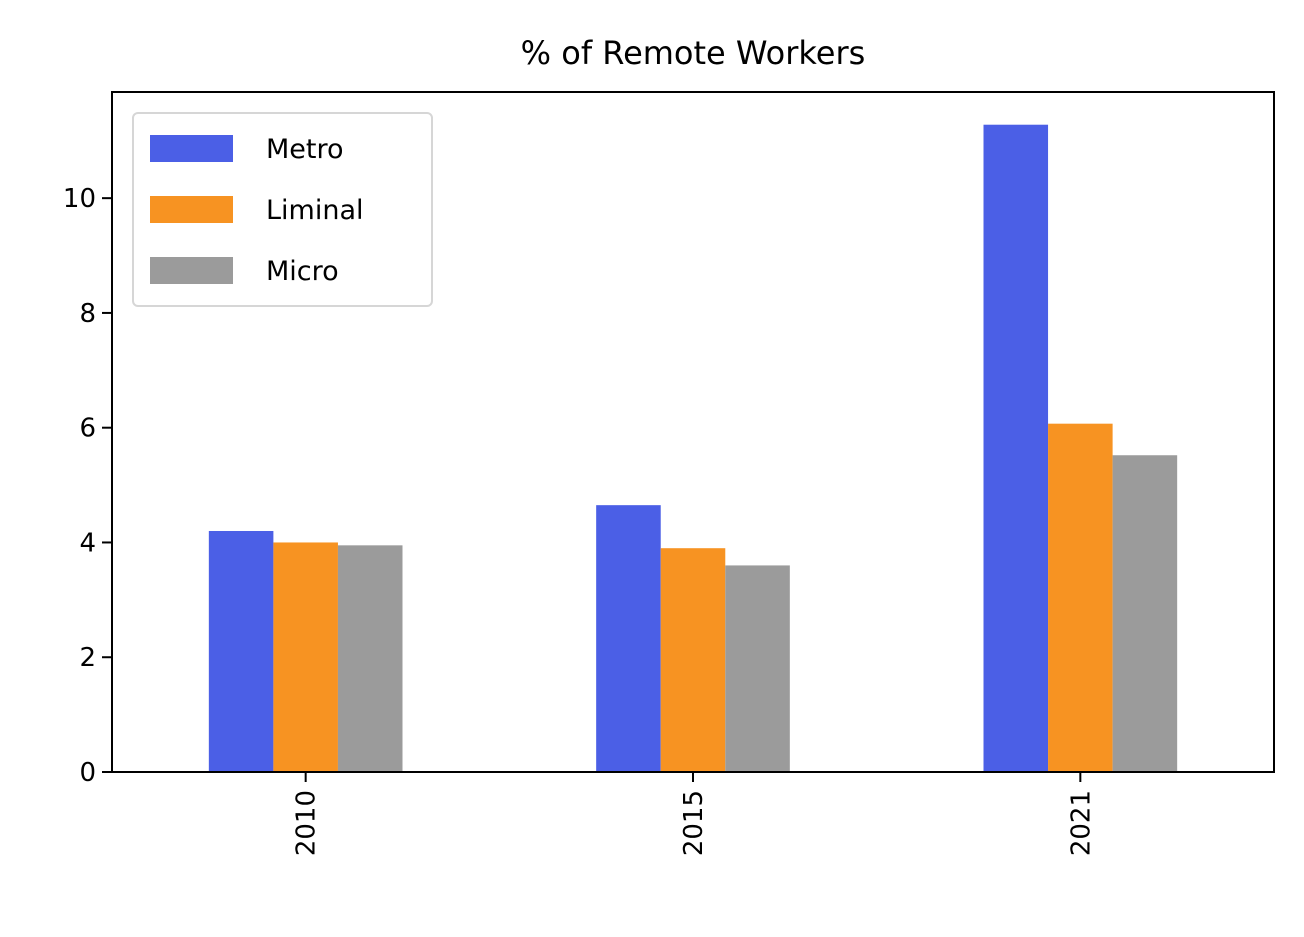 The height and width of the screenshot is (937, 1304). What do you see at coordinates (693, 53) in the screenshot?
I see `chart-title: % of Remote Workers` at bounding box center [693, 53].